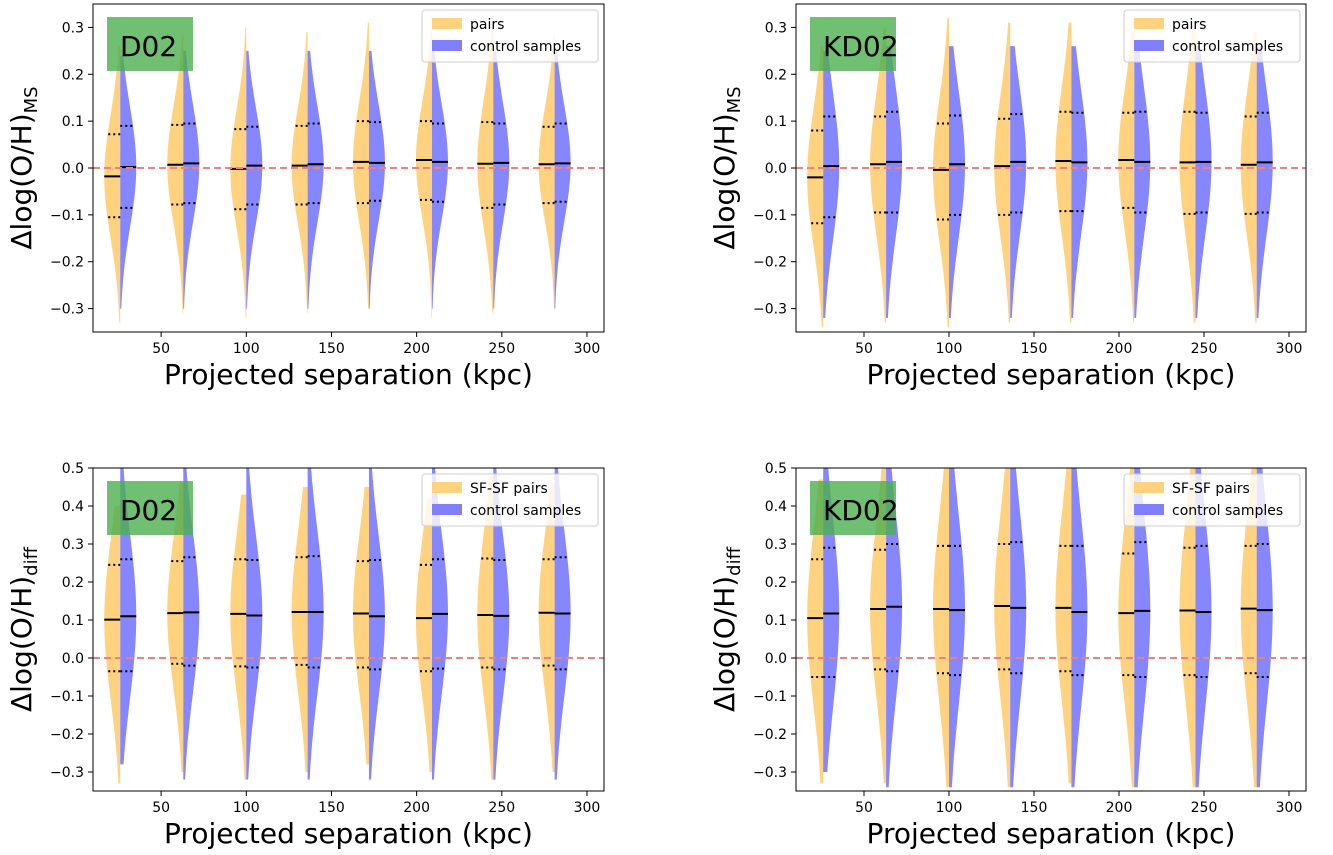 This screenshot has width=1333, height=855. What do you see at coordinates (73, 469) in the screenshot?
I see `y-tick-label: 0.5` at bounding box center [73, 469].